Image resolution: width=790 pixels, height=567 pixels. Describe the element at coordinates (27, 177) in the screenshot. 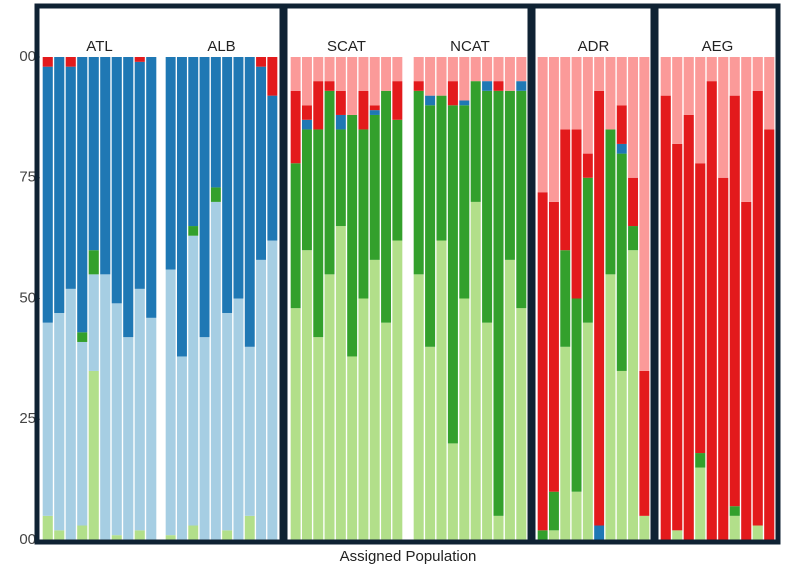

I see `y-tick-label: 75` at that location.